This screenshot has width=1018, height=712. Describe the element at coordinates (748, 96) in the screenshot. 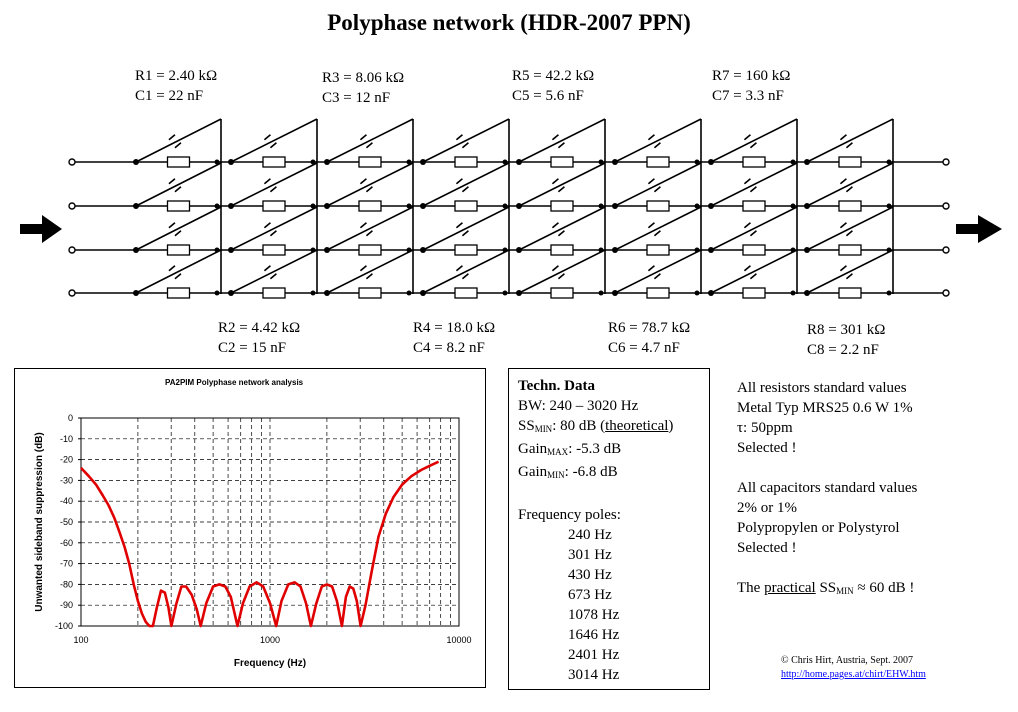

I see `c7-label: C7 = 3.3 nF` at that location.